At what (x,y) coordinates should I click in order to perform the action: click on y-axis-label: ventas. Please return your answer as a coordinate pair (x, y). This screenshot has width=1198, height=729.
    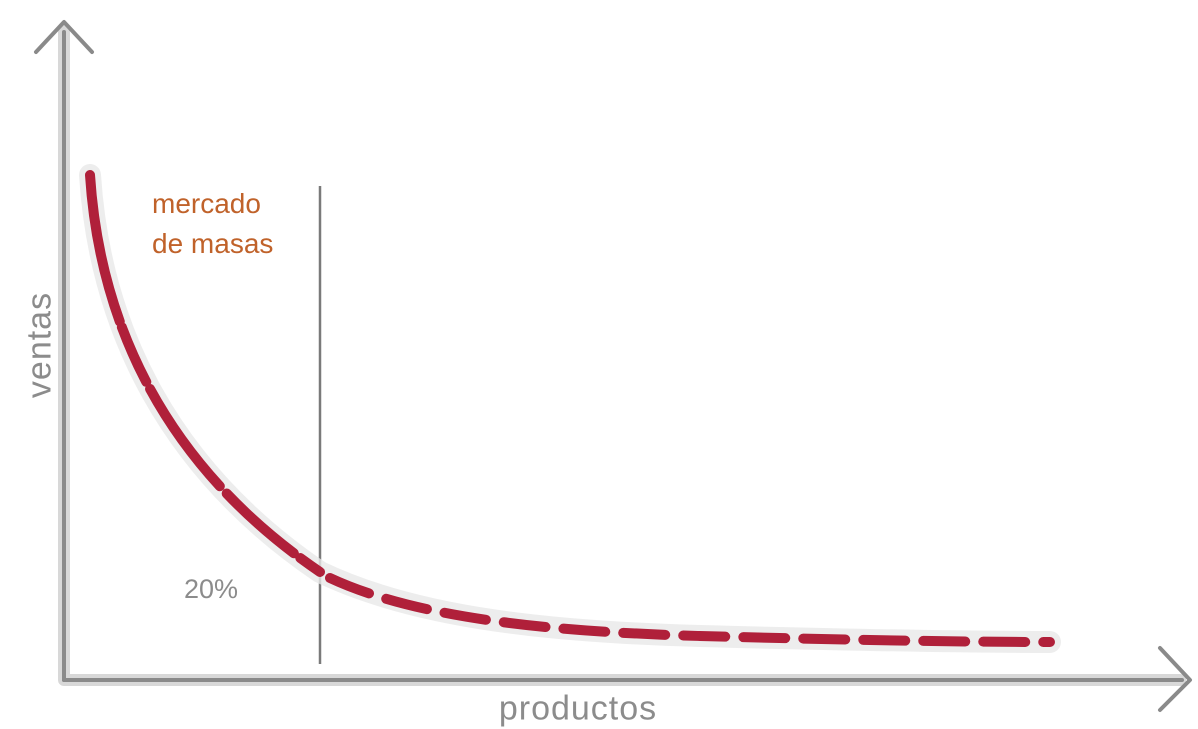
    Looking at the image, I should click on (39, 345).